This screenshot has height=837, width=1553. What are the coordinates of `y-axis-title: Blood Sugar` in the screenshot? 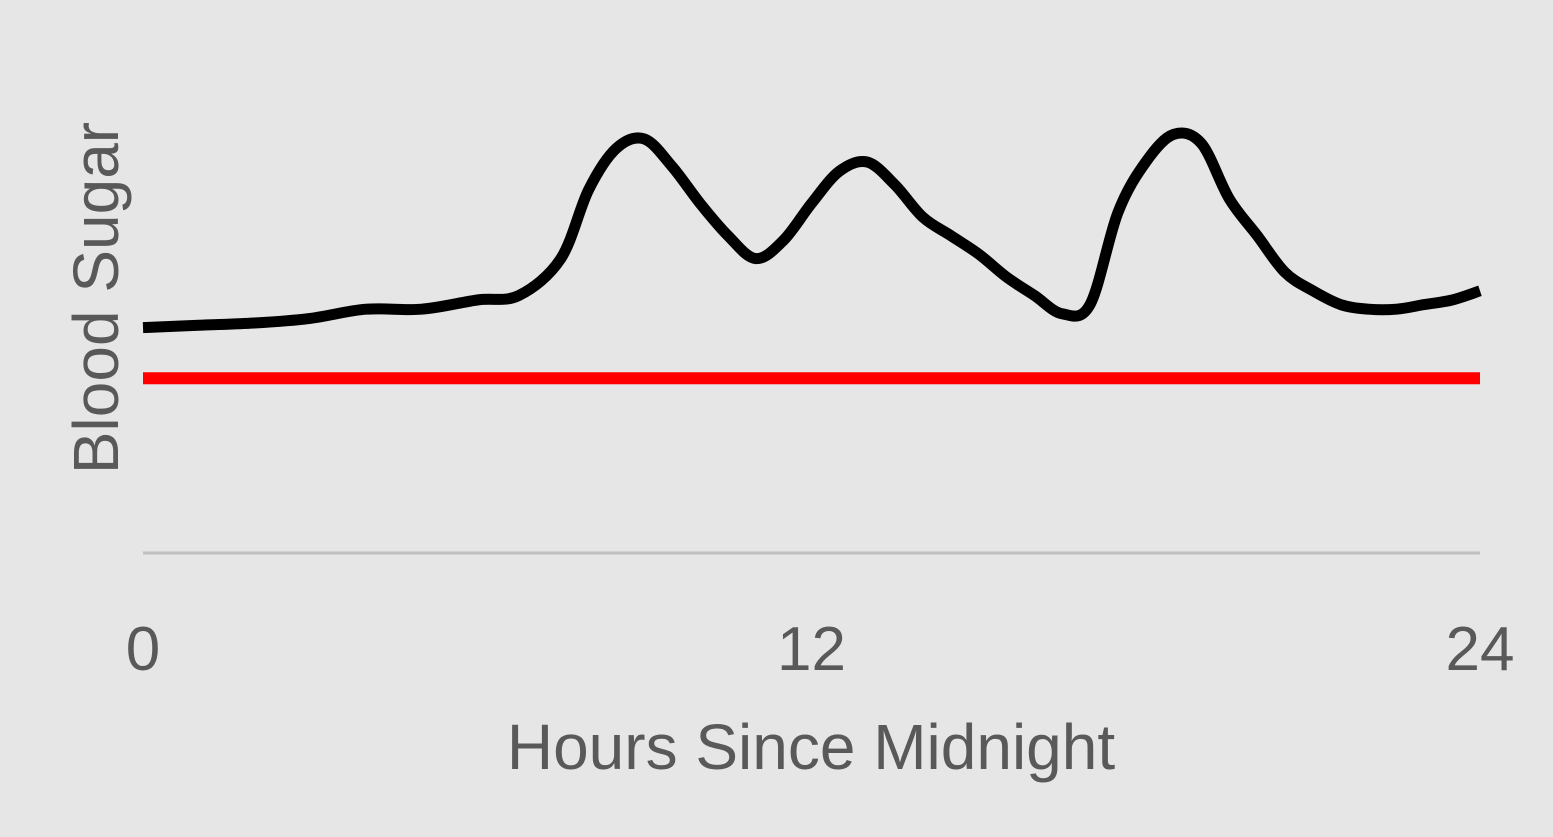 It's located at (96, 298).